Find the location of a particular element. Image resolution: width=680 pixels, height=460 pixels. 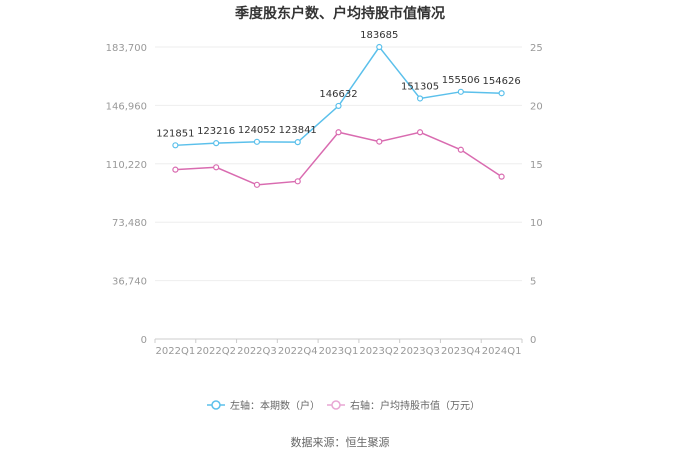

legend-item-right: 右轴：户均持股市值（万元） is located at coordinates (403, 405).